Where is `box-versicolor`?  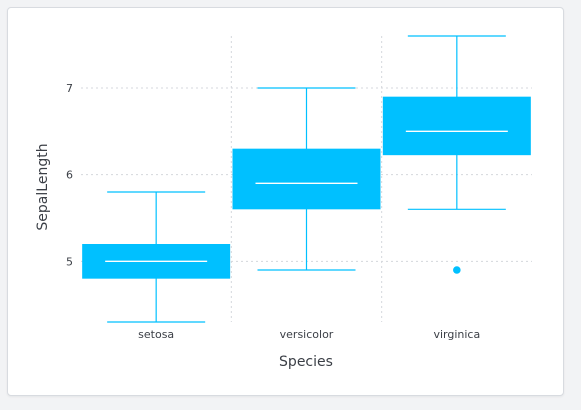 box-versicolor is located at coordinates (306, 179).